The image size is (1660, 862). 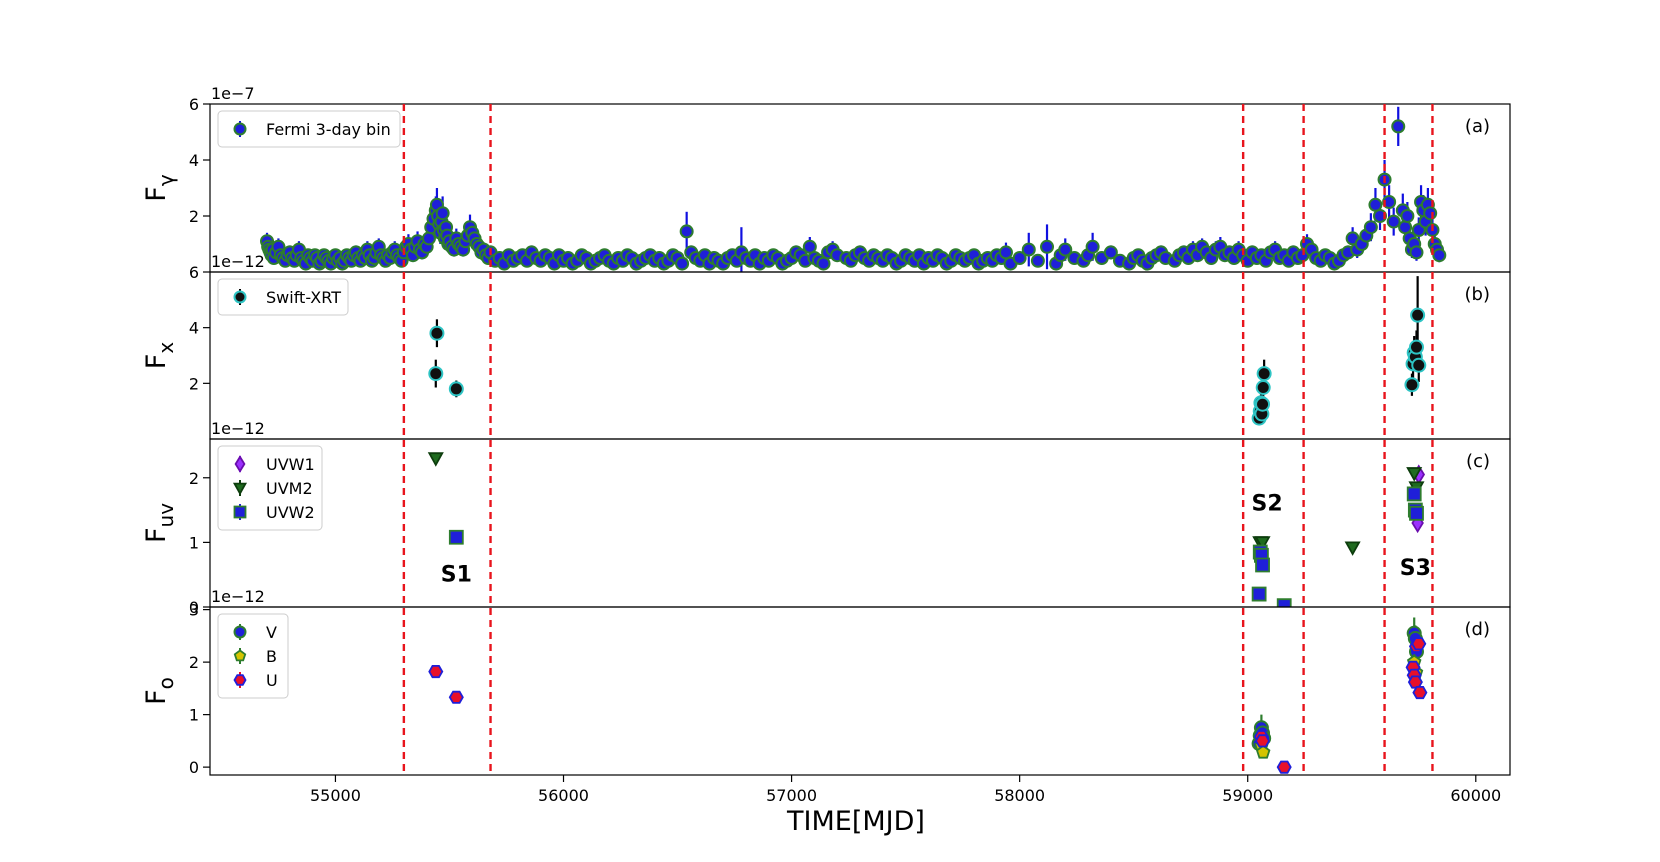 I want to click on series-uvw2, so click(x=936, y=546).